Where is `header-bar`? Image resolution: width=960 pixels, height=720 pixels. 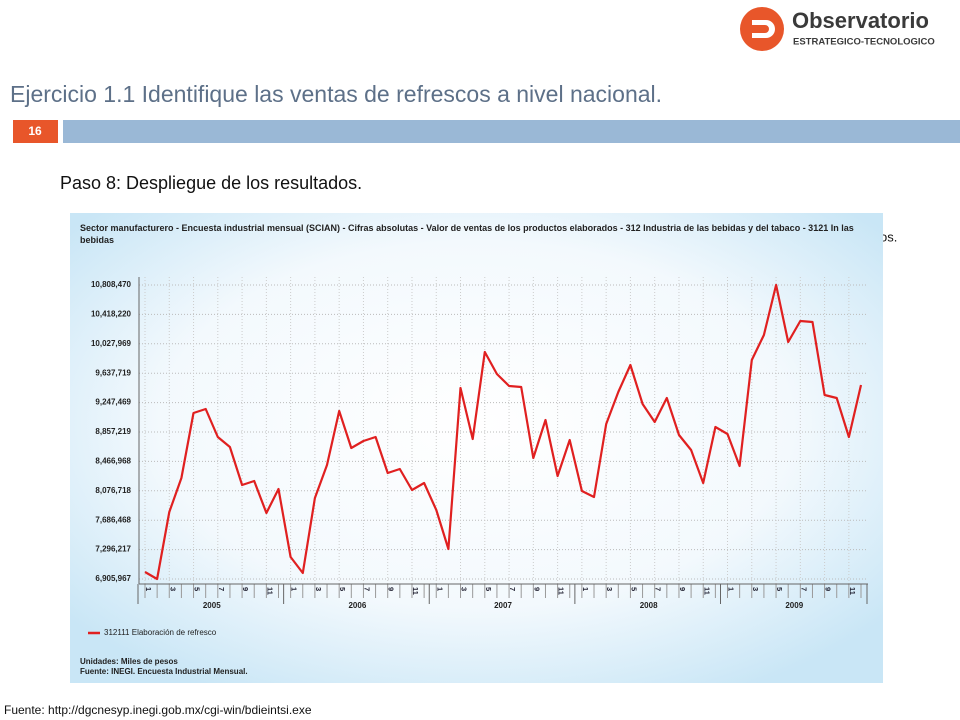 header-bar is located at coordinates (511, 131).